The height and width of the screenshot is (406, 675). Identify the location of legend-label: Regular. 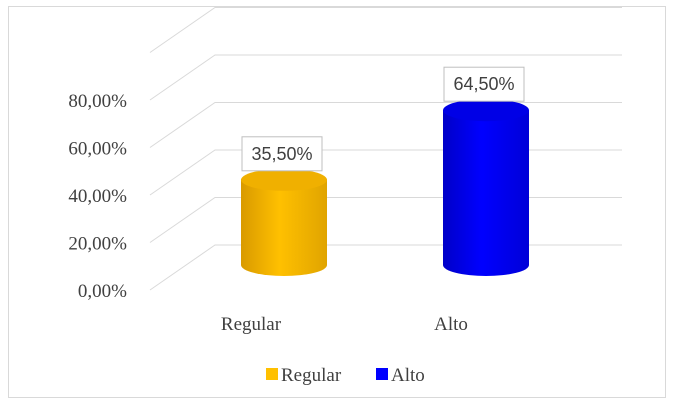
(311, 375).